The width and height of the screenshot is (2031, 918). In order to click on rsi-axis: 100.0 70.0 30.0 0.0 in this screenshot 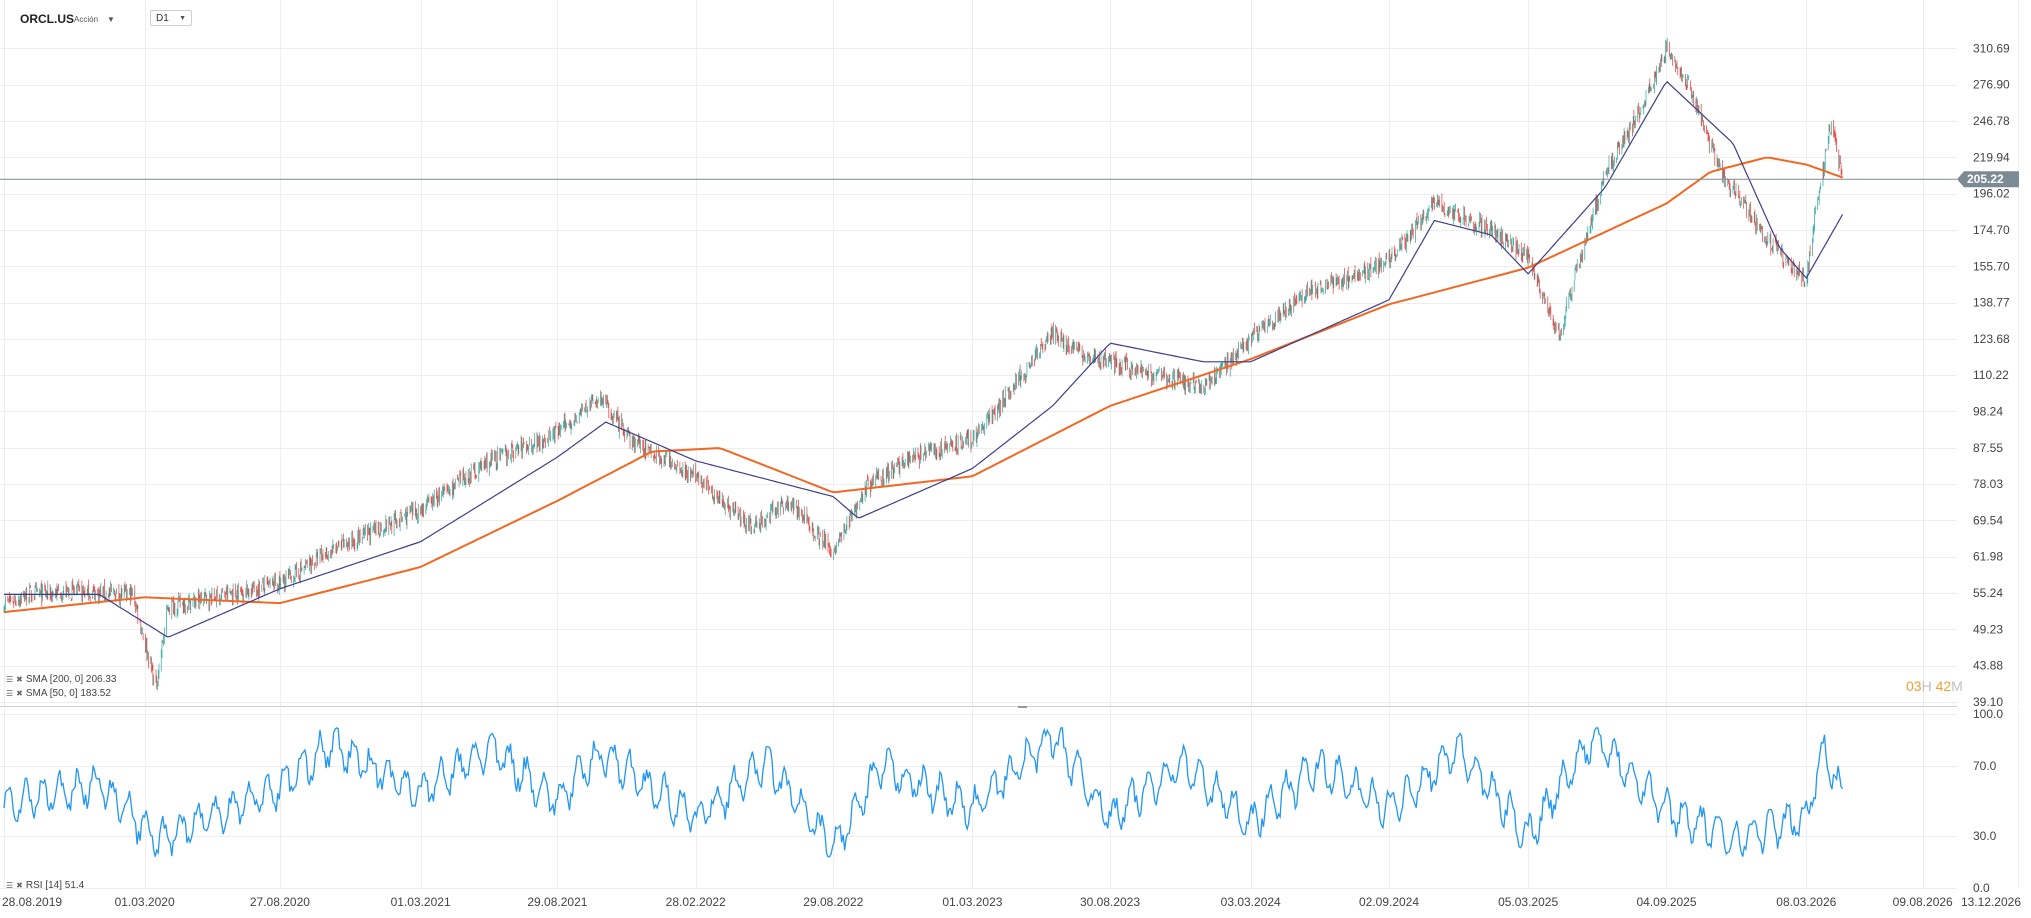, I will do `click(1988, 801)`.